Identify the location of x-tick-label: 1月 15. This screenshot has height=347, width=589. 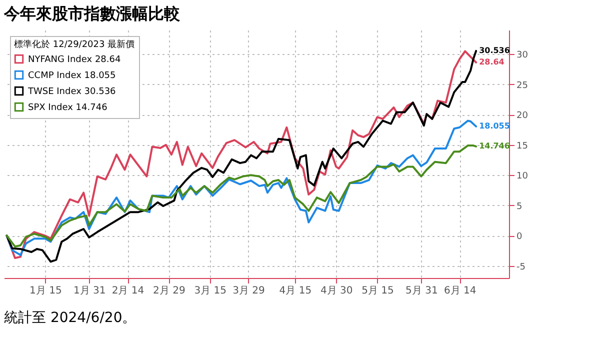
(46, 291).